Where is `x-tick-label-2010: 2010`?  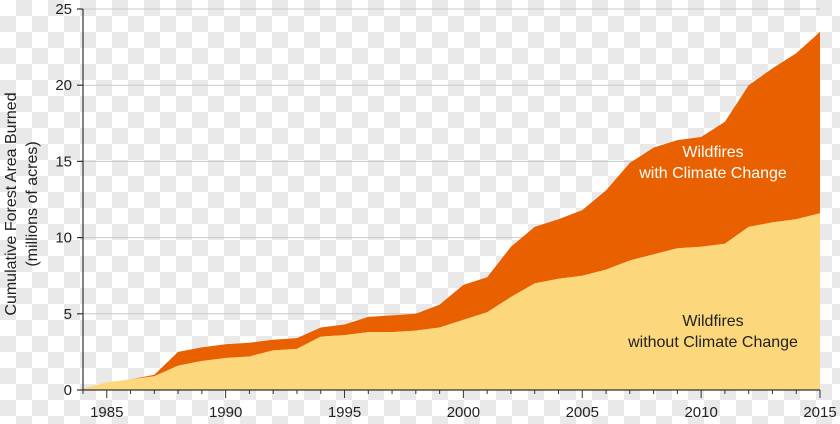
x-tick-label-2010: 2010 is located at coordinates (700, 412).